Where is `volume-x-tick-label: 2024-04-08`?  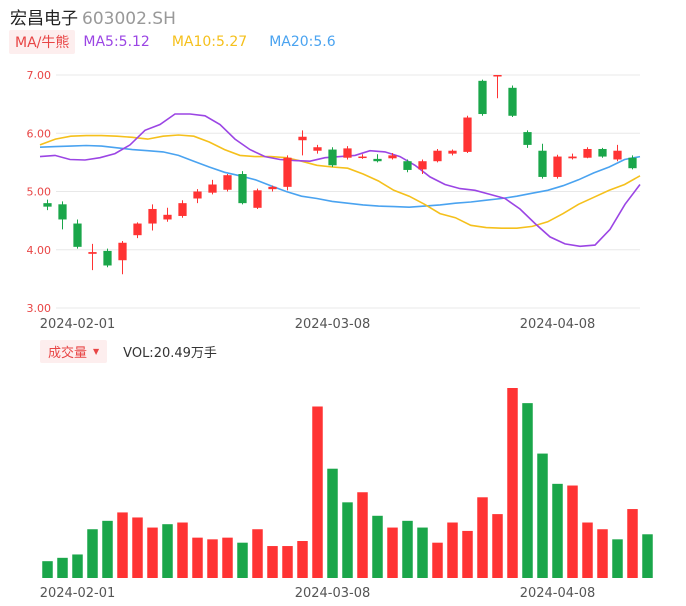 volume-x-tick-label: 2024-04-08 is located at coordinates (558, 593).